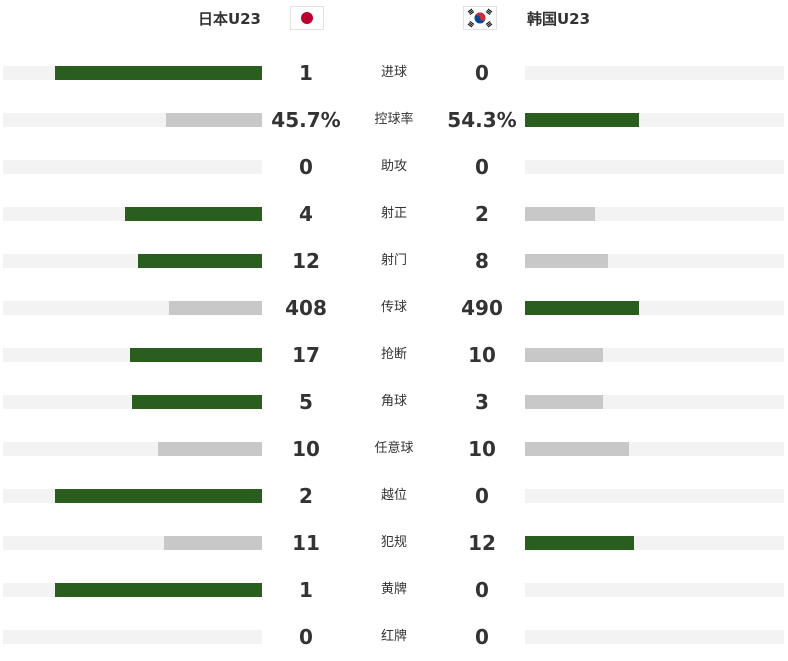 The height and width of the screenshot is (661, 788). What do you see at coordinates (306, 402) in the screenshot?
I see `home-stat-value: 5` at bounding box center [306, 402].